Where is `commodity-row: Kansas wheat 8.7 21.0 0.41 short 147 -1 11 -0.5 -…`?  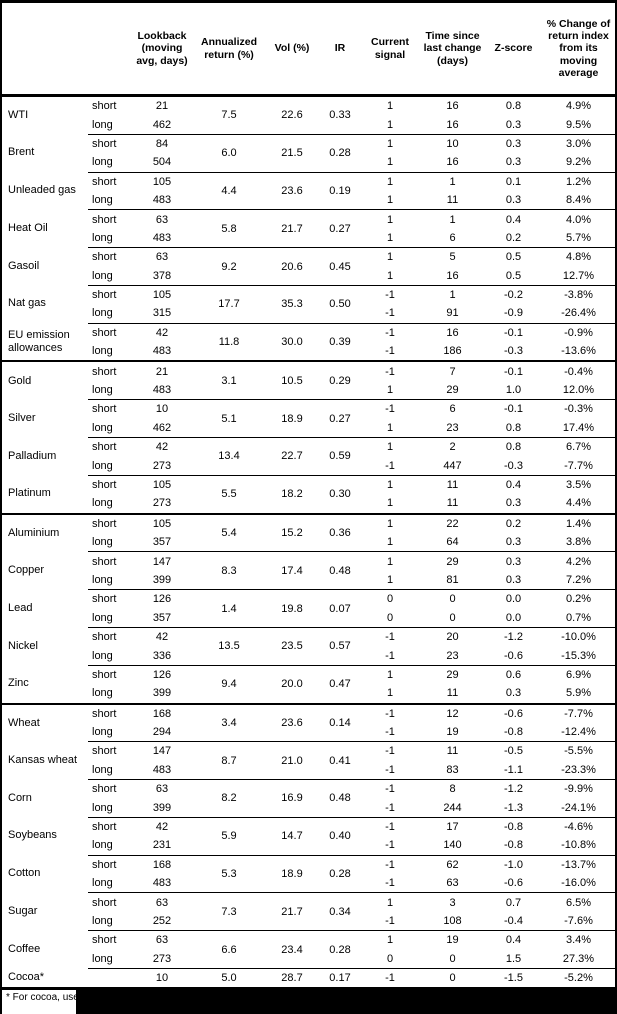
commodity-row: Kansas wheat 8.7 21.0 0.41 short 147 -1 11 -0.5 -… is located at coordinates (308, 760).